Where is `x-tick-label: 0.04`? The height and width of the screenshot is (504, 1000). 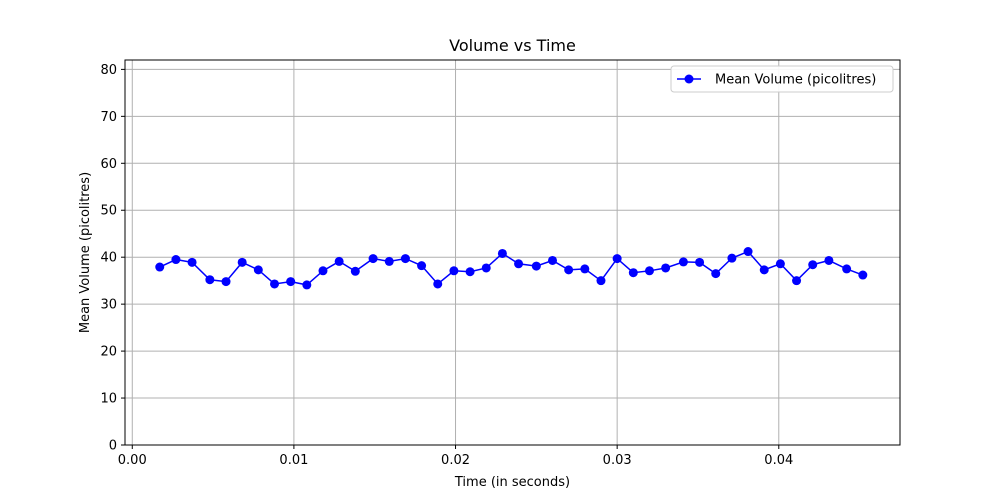
x-tick-label: 0.04 is located at coordinates (778, 460).